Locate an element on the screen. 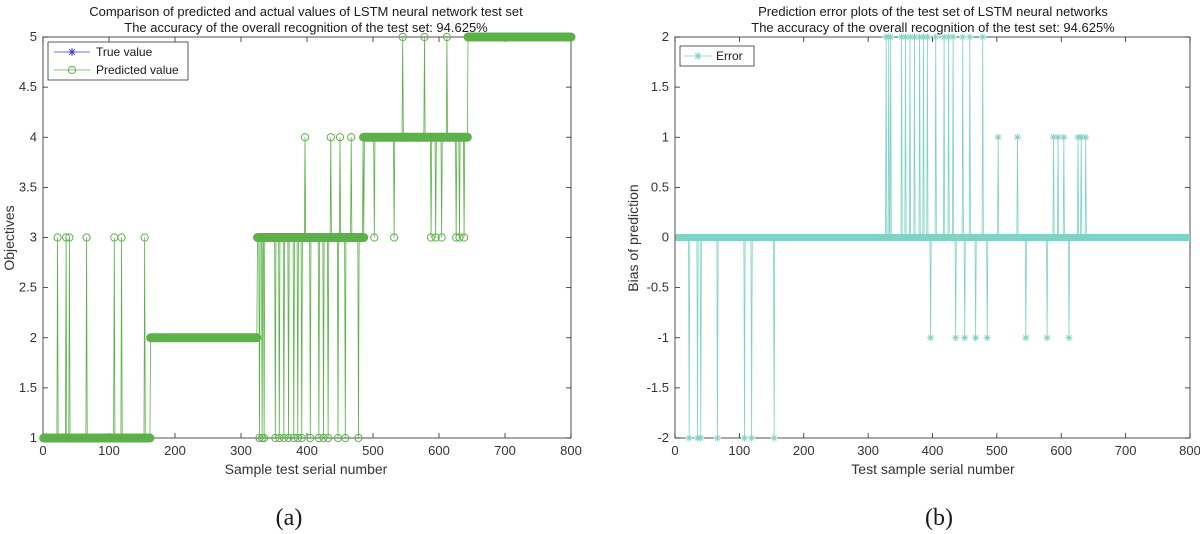 The width and height of the screenshot is (1200, 534). chart-a-xtick-label: 600 is located at coordinates (439, 450).